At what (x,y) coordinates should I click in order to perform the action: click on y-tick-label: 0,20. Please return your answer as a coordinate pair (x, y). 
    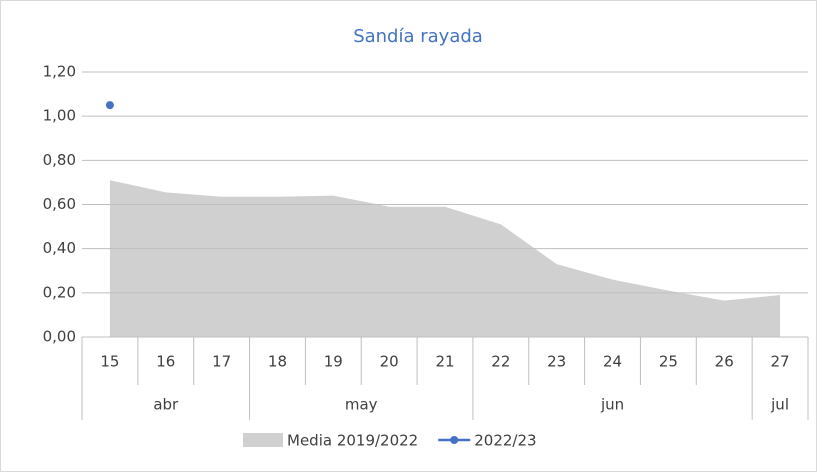
    Looking at the image, I should click on (59, 292).